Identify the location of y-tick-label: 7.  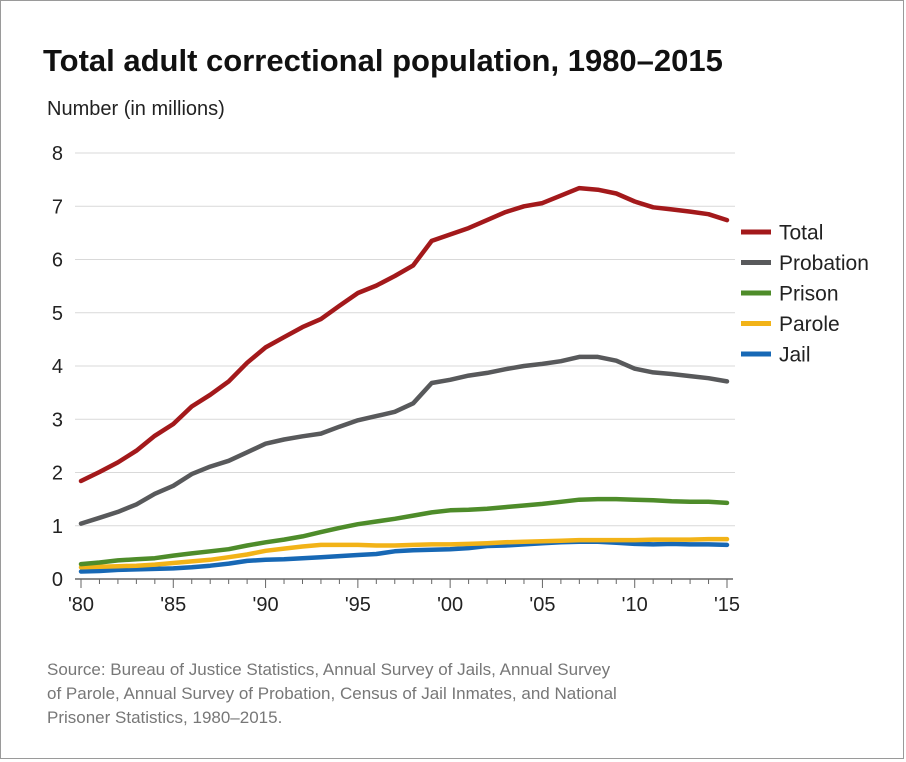
(57, 207).